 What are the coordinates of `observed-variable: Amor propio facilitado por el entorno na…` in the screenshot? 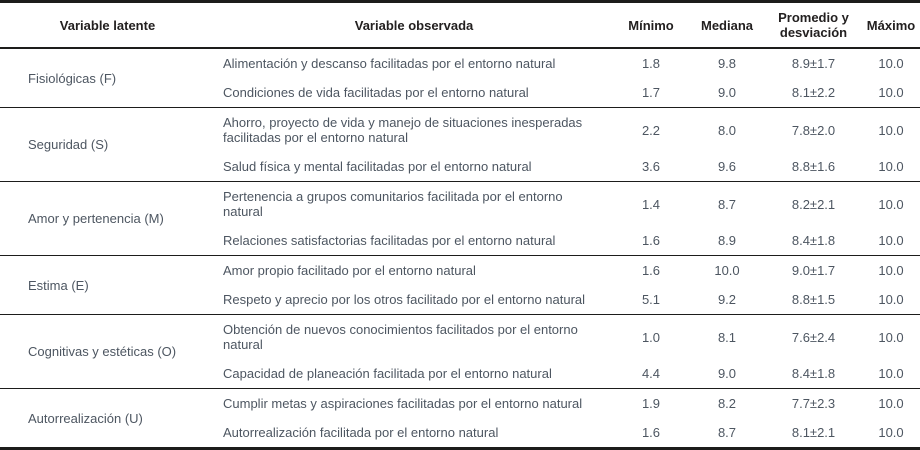 It's located at (349, 270).